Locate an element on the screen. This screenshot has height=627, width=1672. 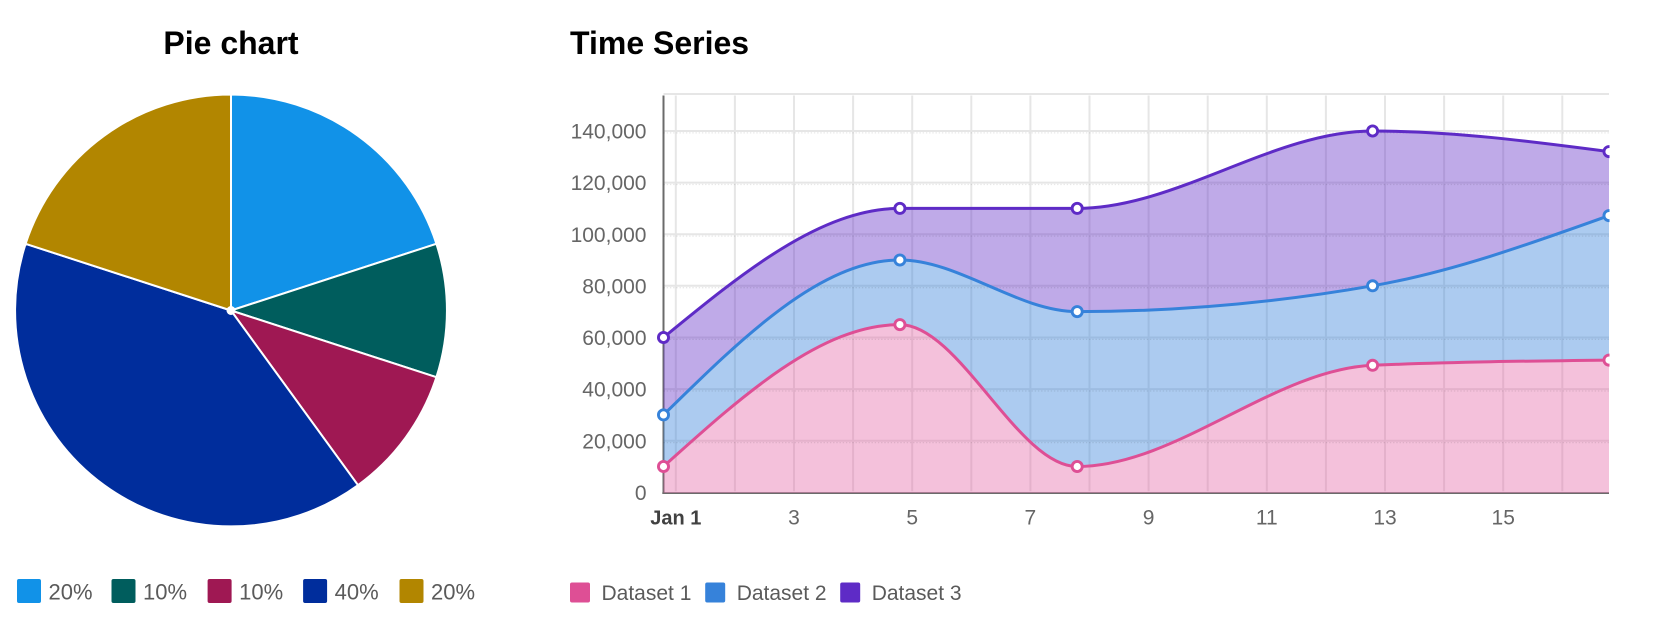
svg-text: 20,000 is located at coordinates (614, 441).